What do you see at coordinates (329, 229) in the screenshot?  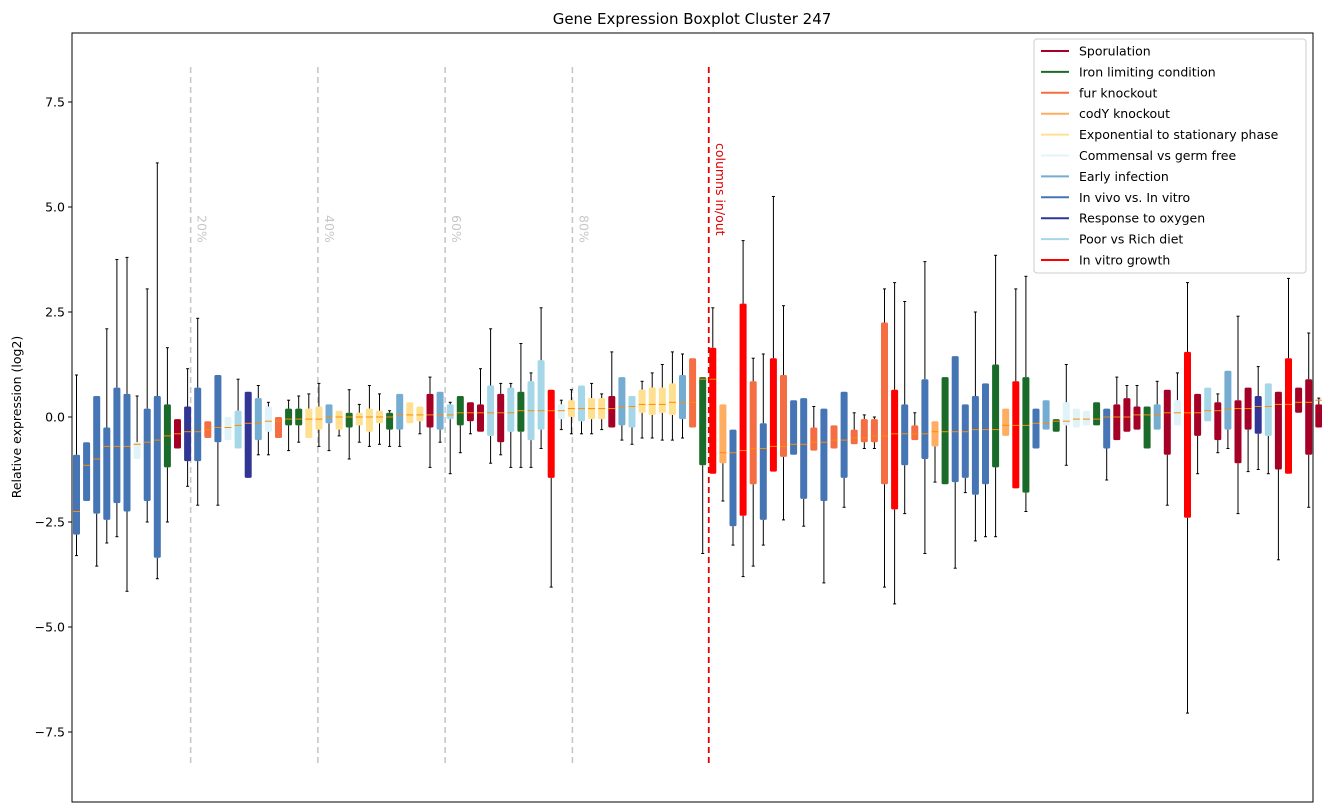 I see `percent-label: 40%` at bounding box center [329, 229].